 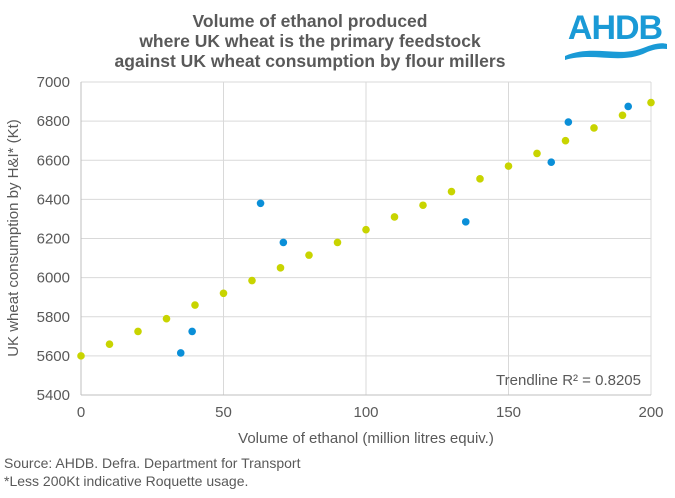 I want to click on y-axis-label: UK wheat consumption by H&I* (Kt), so click(x=13, y=238).